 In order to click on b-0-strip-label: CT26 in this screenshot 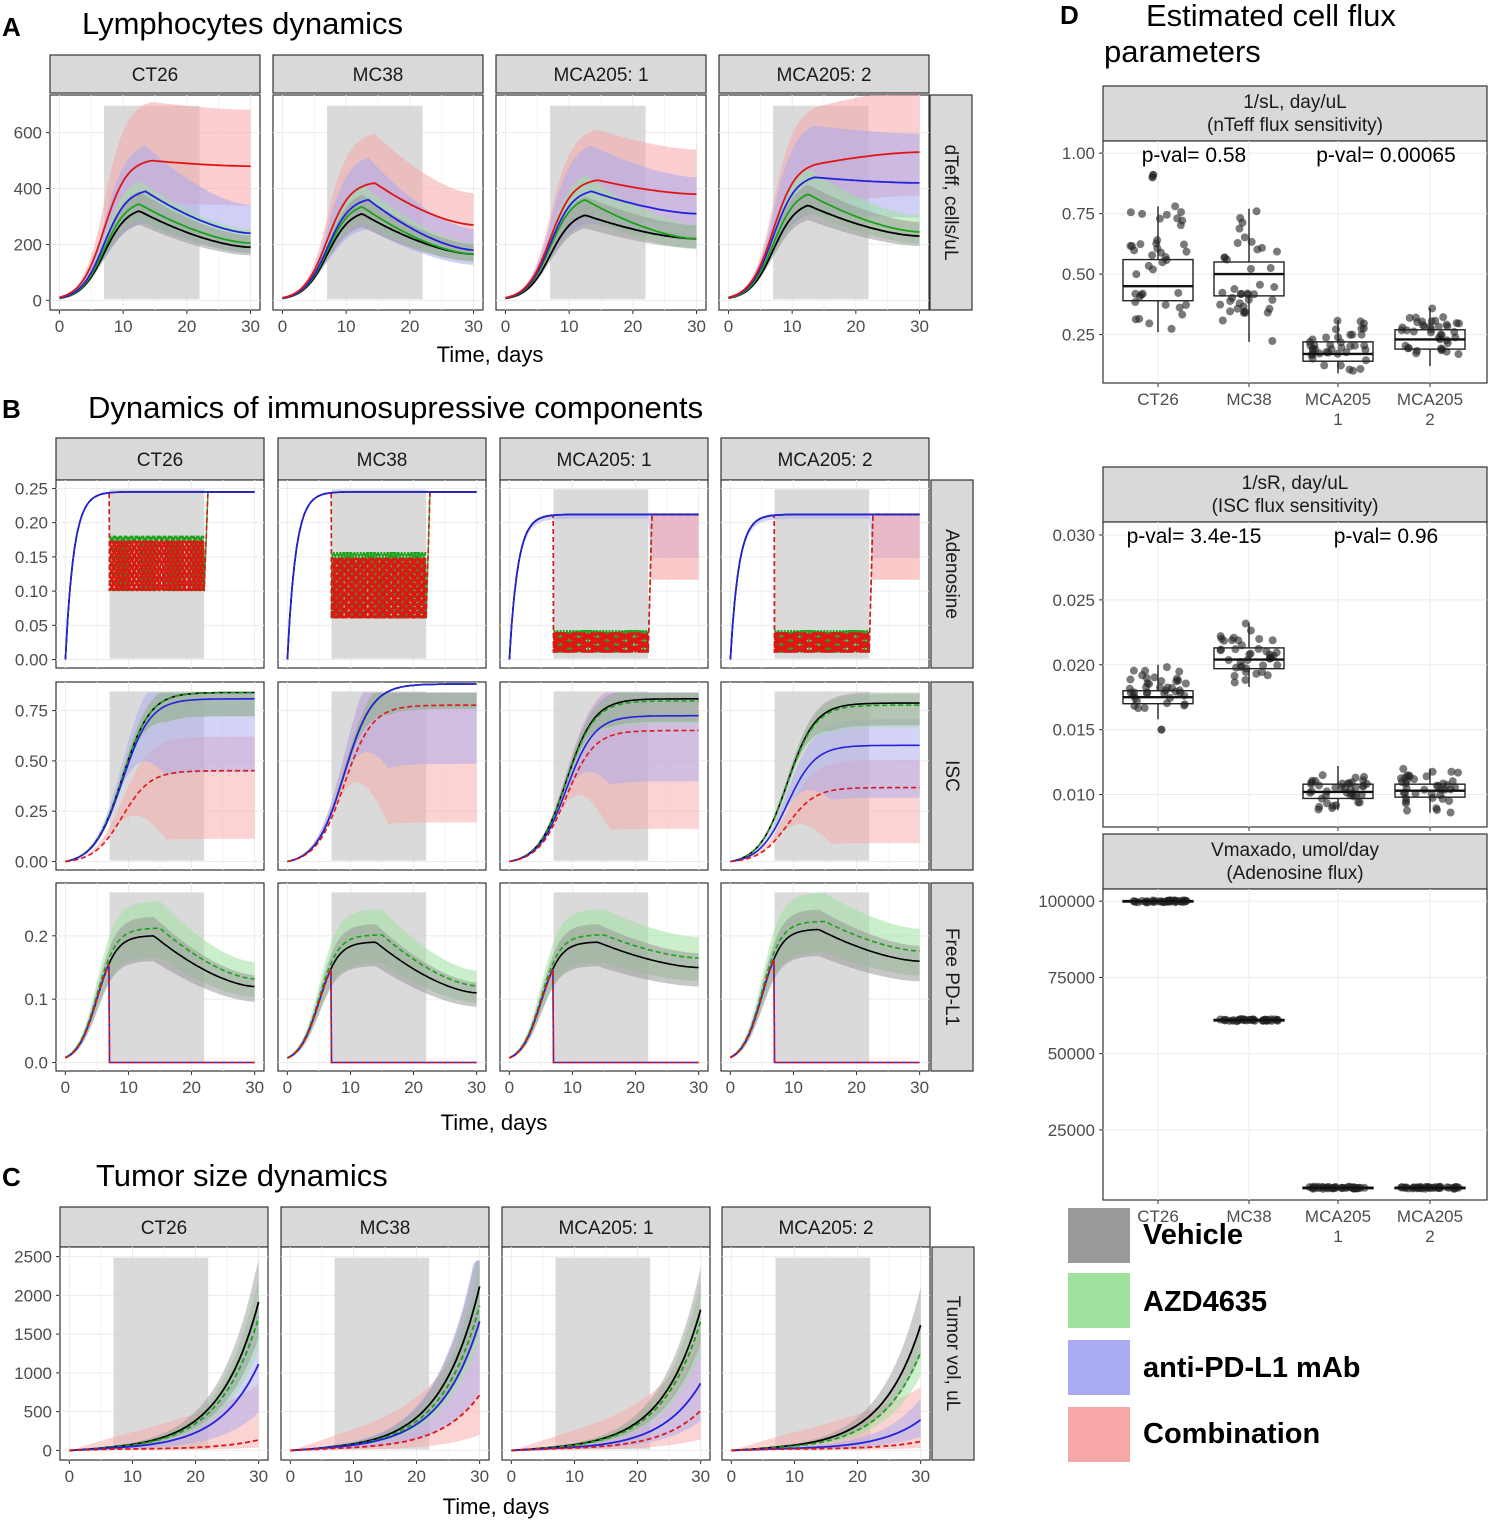, I will do `click(160, 460)`.